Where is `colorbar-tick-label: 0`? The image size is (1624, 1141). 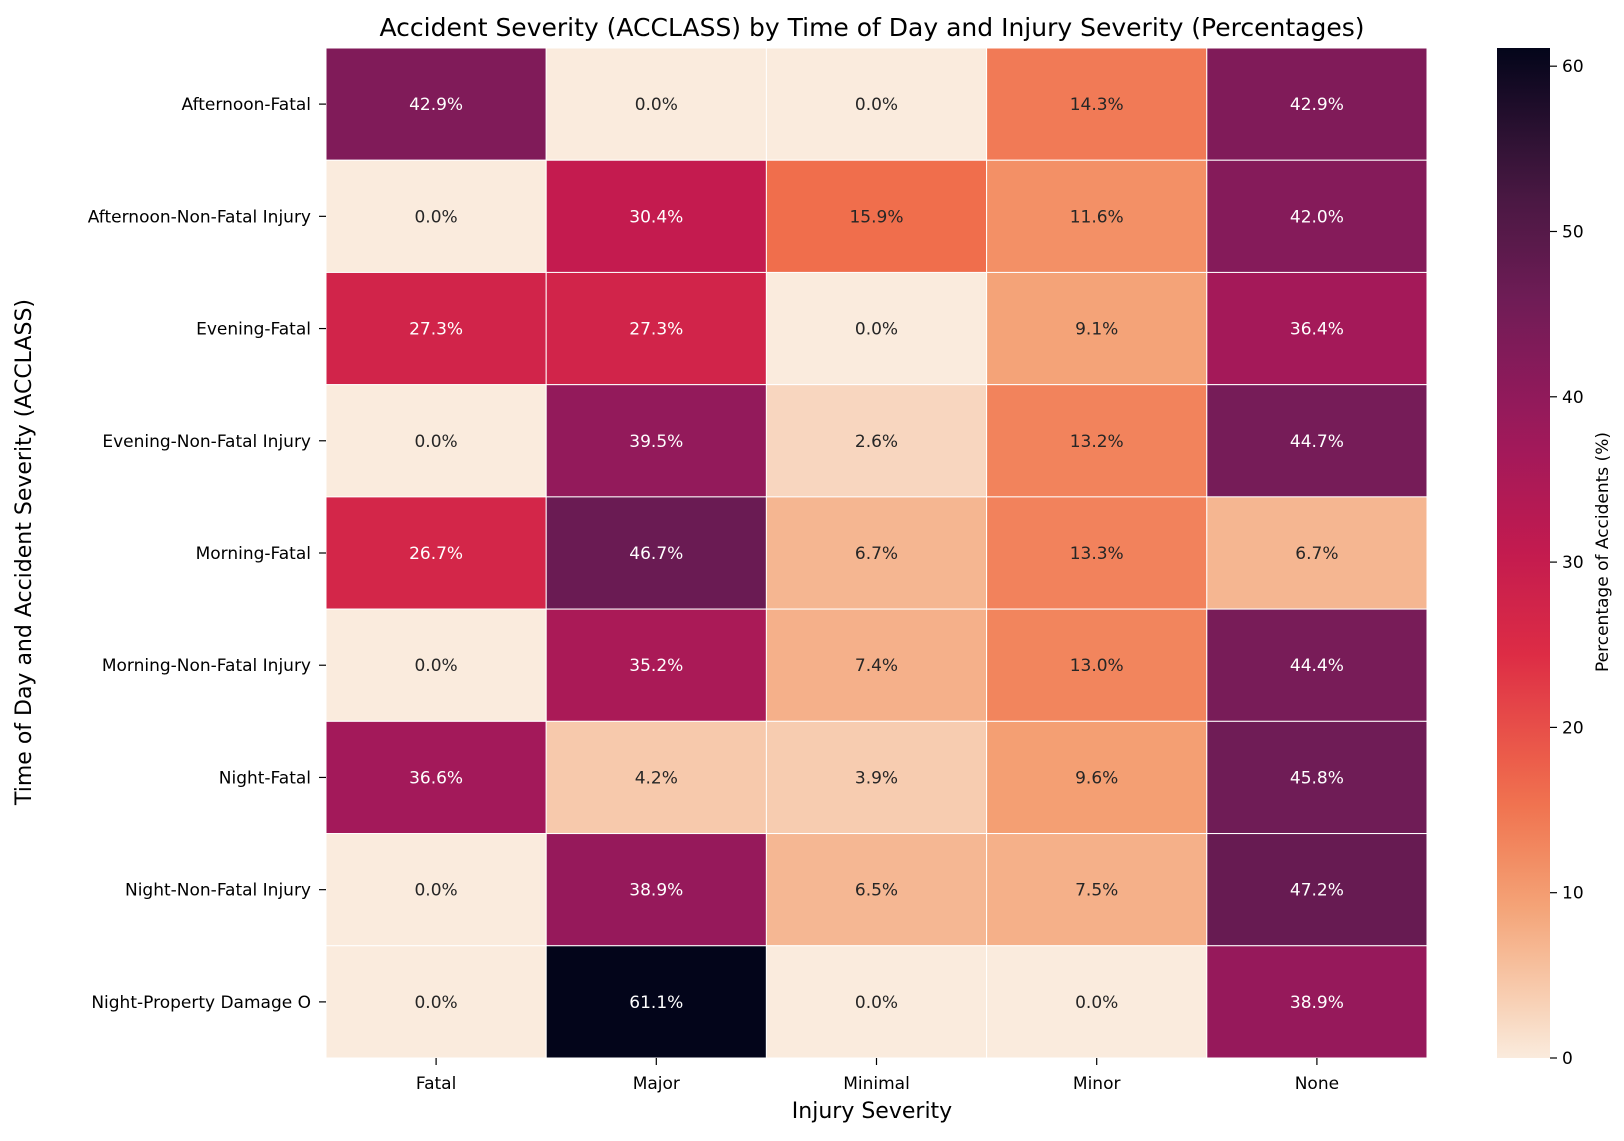 colorbar-tick-label: 0 is located at coordinates (1567, 1059).